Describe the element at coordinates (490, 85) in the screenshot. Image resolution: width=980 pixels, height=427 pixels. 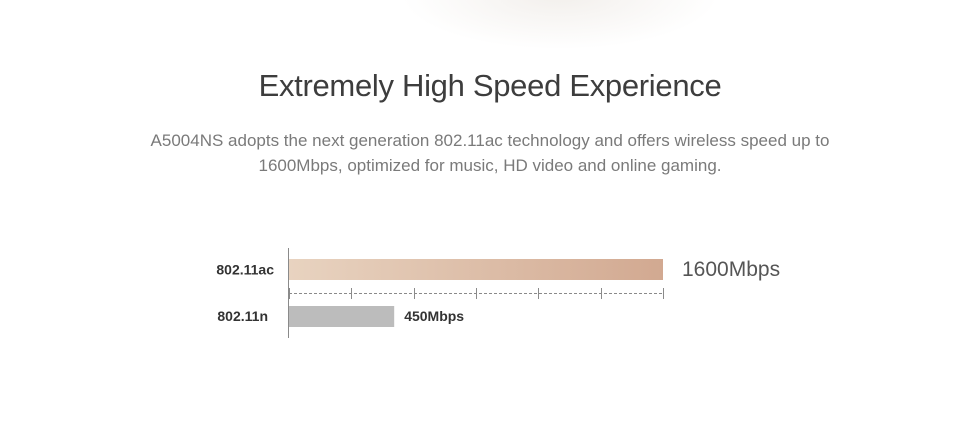
I see `page-title: Extremely High Speed Experience` at that location.